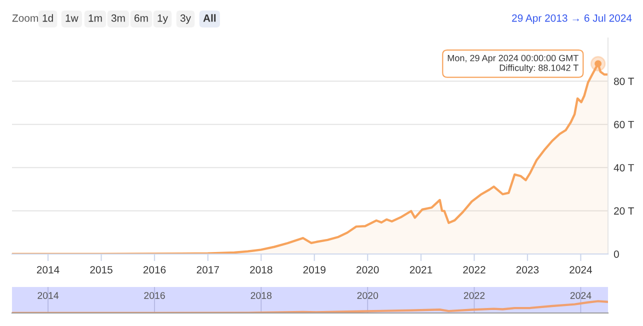  What do you see at coordinates (141, 18) in the screenshot?
I see `text: 6m` at bounding box center [141, 18].